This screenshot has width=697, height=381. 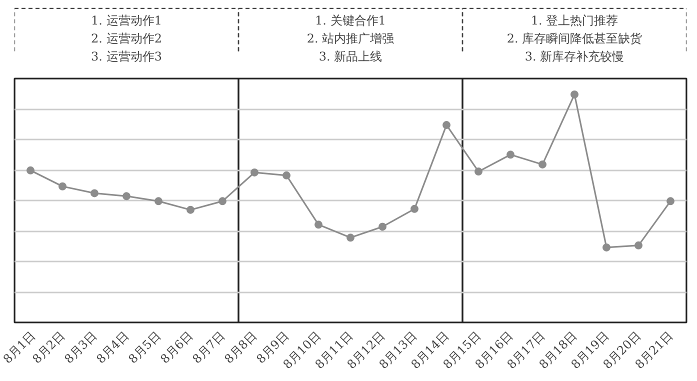 What do you see at coordinates (126, 38) in the screenshot?
I see `band-label: 1. 运营动作1 2. 运营动作2 3. 运营动作3` at bounding box center [126, 38].